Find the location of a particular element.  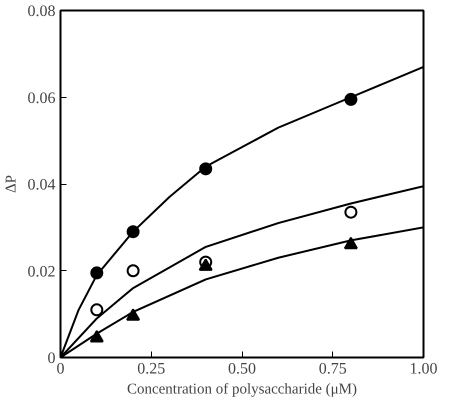

y-tick-label: 0.02 is located at coordinates (42, 271).